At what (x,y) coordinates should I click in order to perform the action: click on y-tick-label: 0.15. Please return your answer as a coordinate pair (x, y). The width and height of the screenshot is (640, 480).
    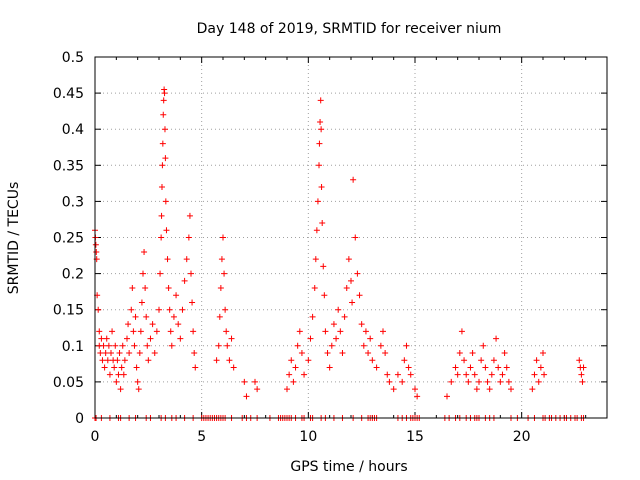
    Looking at the image, I should click on (68, 311).